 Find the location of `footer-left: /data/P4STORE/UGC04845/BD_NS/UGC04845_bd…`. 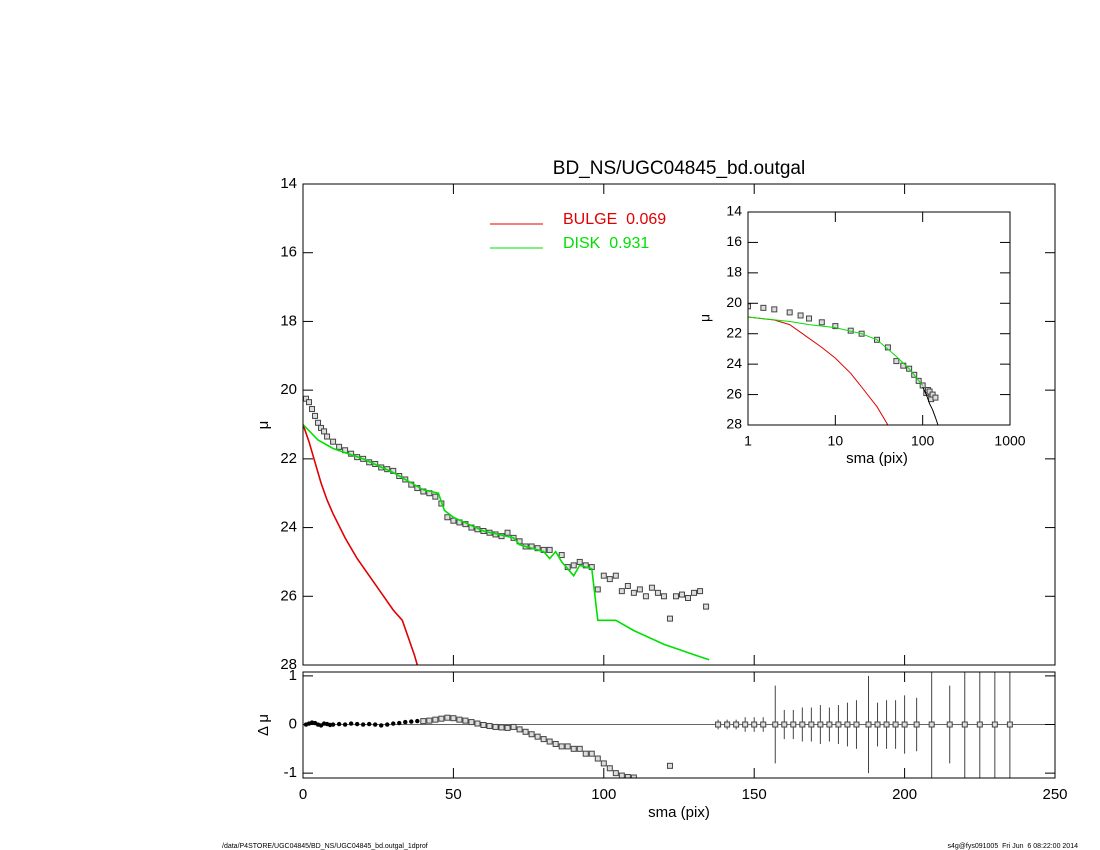

footer-left: /data/P4STORE/UGC04845/BD_NS/UGC04845_bd… is located at coordinates (325, 846).